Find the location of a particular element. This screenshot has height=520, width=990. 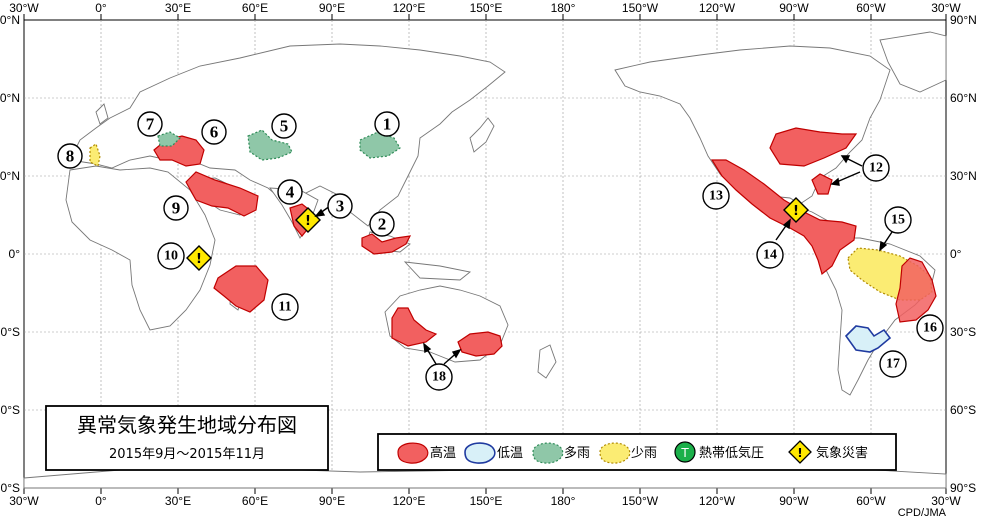

legend-heavy-rain-swatch is located at coordinates (548, 453).